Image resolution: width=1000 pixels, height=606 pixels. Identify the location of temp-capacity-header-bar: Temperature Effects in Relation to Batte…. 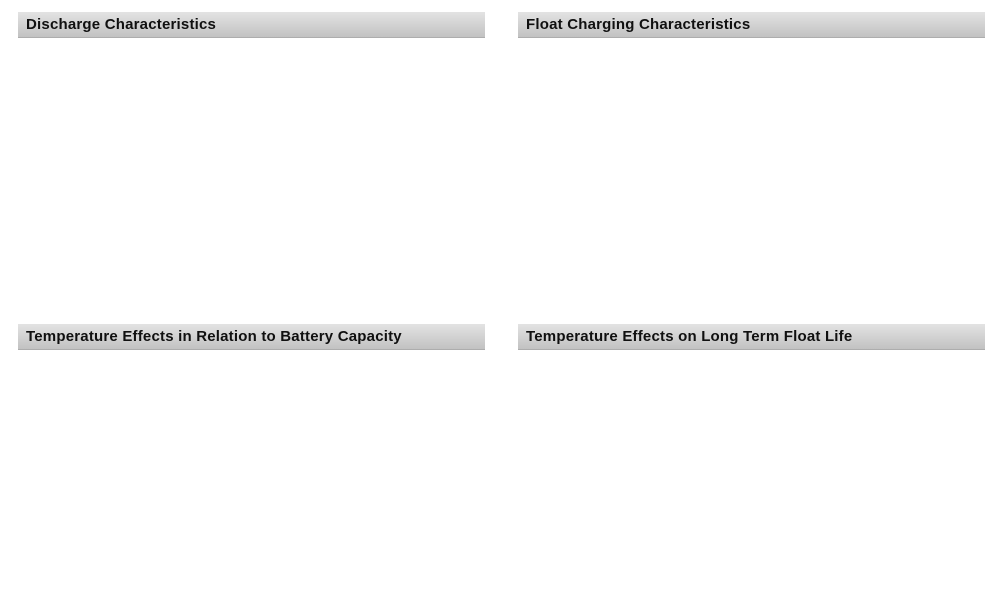
(251, 337).